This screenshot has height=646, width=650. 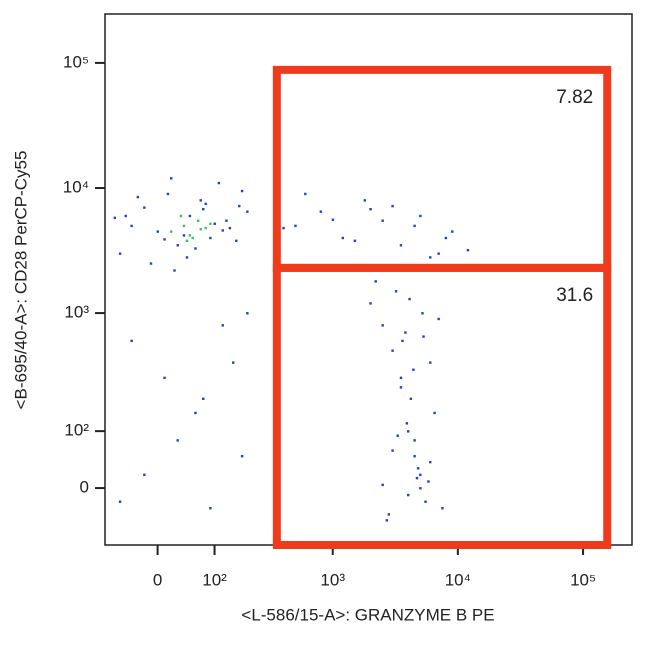 I want to click on x-axis-label: <L-586/15-A>: GRANZYME B PE, so click(x=367, y=614).